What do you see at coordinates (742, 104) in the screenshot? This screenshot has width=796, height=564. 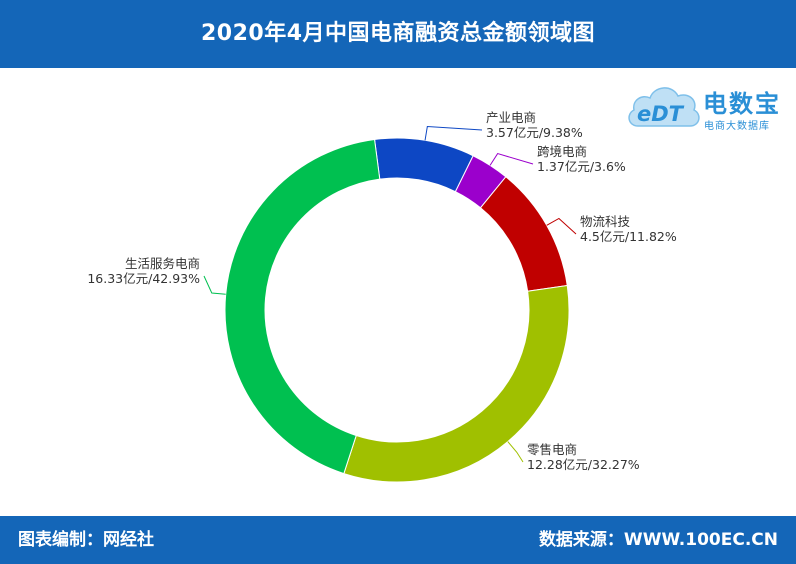 I see `logo-name: 电数宝` at bounding box center [742, 104].